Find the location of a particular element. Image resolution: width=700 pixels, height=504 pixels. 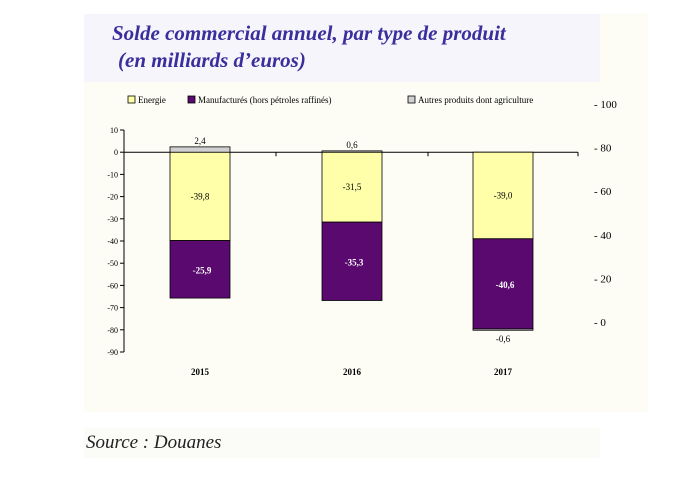

data-label-energie-2017: -39,0 is located at coordinates (503, 195).